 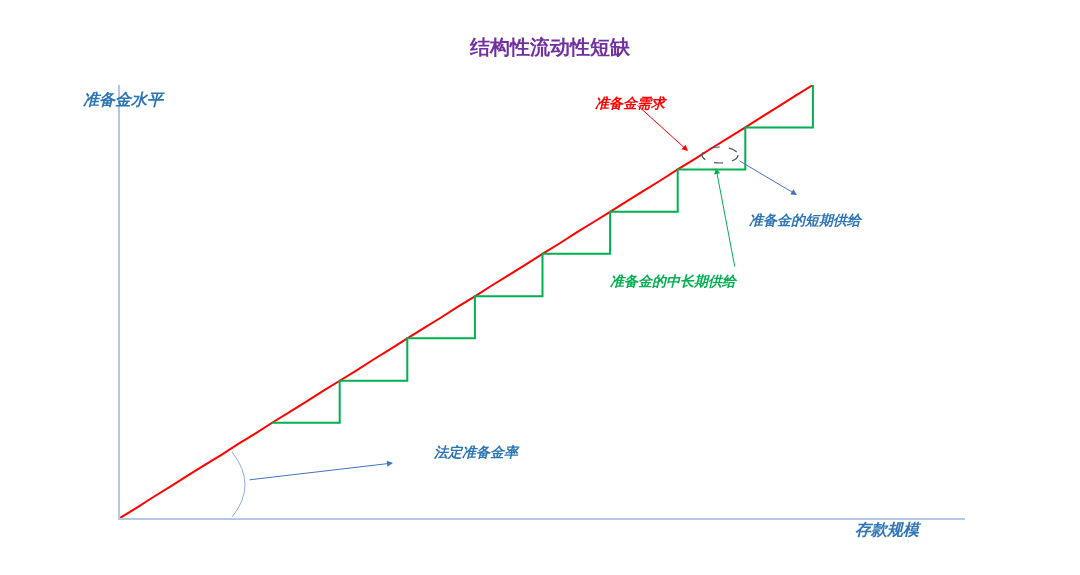 I want to click on annotation: 准备金的短期供给, so click(x=805, y=220).